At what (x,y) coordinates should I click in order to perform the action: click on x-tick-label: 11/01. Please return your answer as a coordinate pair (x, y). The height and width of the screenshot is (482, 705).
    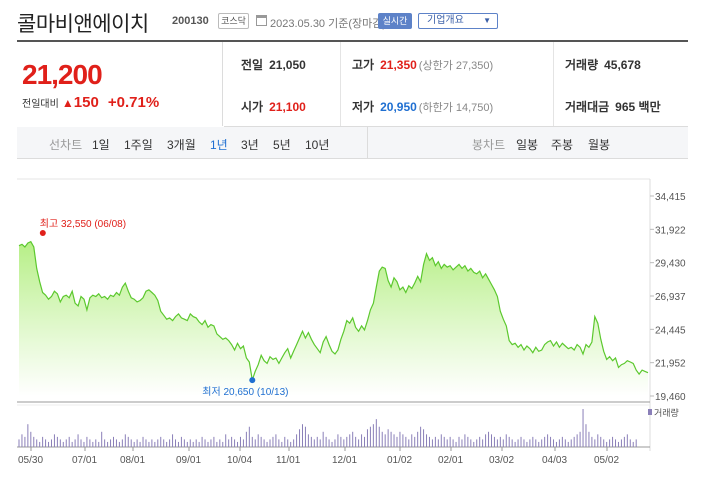
    Looking at the image, I should click on (288, 460).